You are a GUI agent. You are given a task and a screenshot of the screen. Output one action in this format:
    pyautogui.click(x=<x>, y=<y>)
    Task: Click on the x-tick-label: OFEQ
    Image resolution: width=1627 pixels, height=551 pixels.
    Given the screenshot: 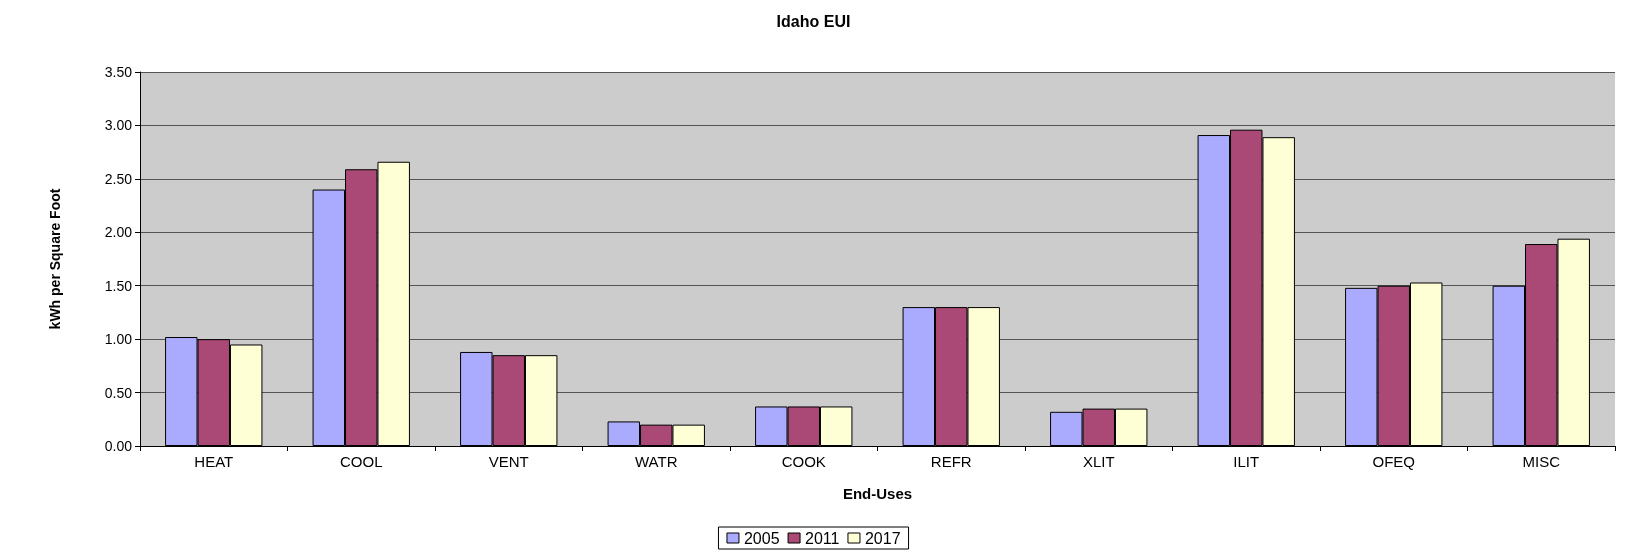 What is the action you would take?
    pyautogui.click(x=1394, y=461)
    